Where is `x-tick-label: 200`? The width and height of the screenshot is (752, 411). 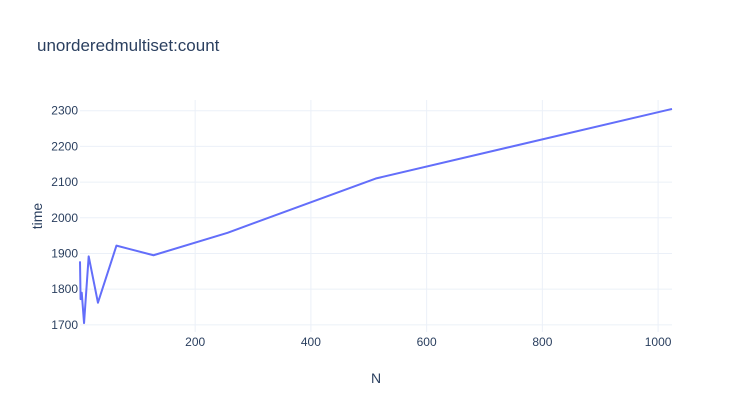
x-tick-label: 200 is located at coordinates (195, 342).